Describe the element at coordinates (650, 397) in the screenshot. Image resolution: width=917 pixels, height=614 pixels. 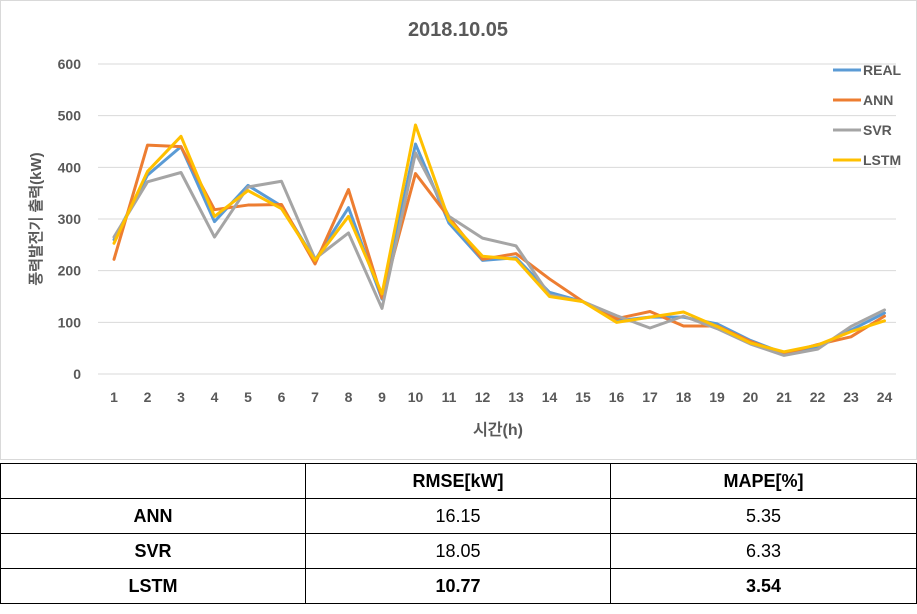
I see `x-tick-label: 17` at that location.